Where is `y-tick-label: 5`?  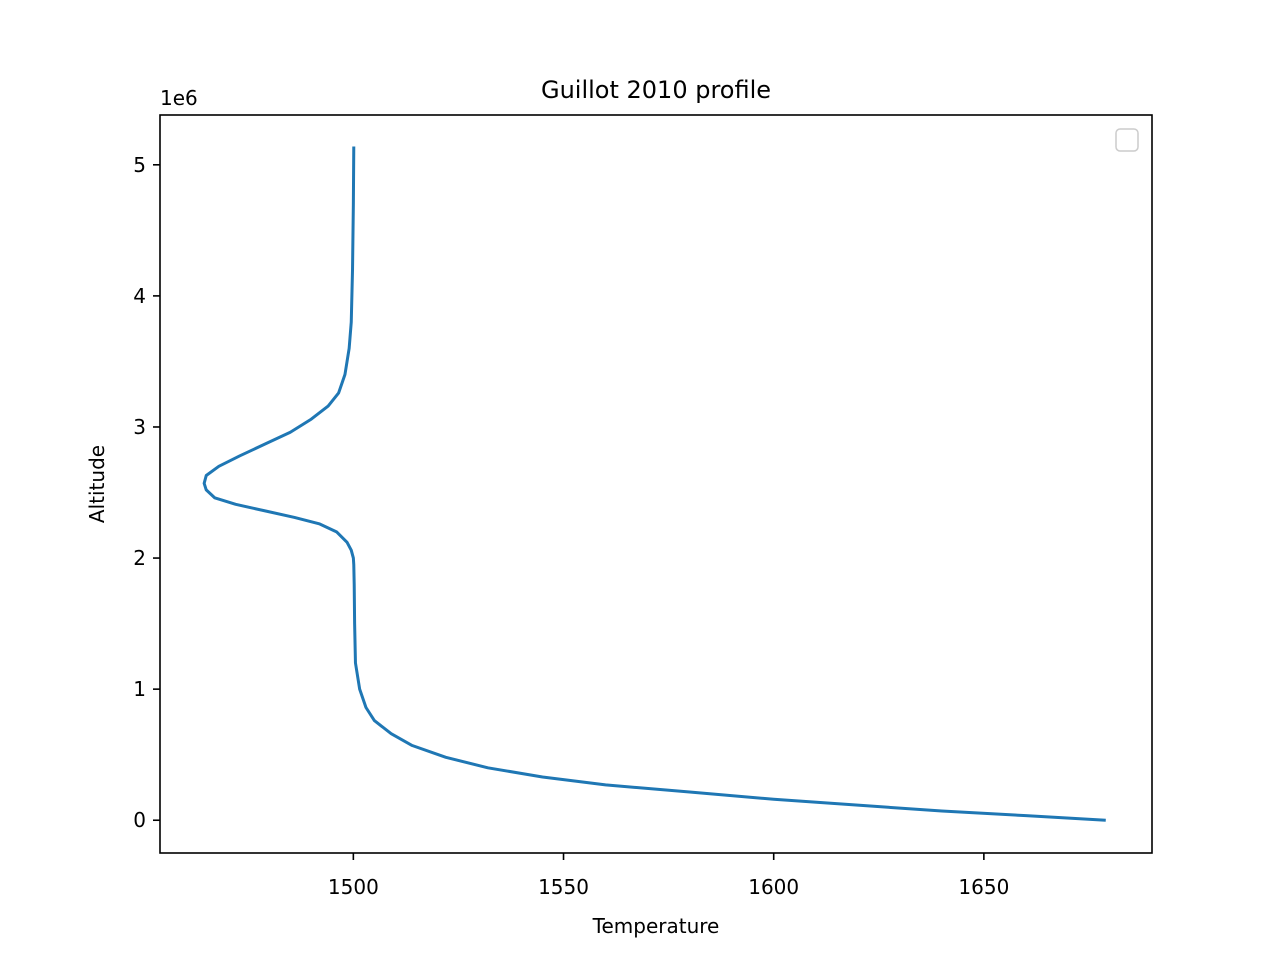
y-tick-label: 5 is located at coordinates (139, 165).